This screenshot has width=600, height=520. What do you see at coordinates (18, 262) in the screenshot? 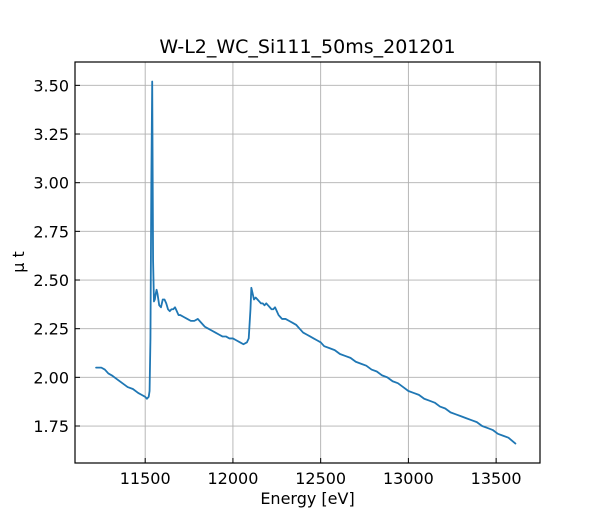
I see `y-axis-label: μ t` at bounding box center [18, 262].